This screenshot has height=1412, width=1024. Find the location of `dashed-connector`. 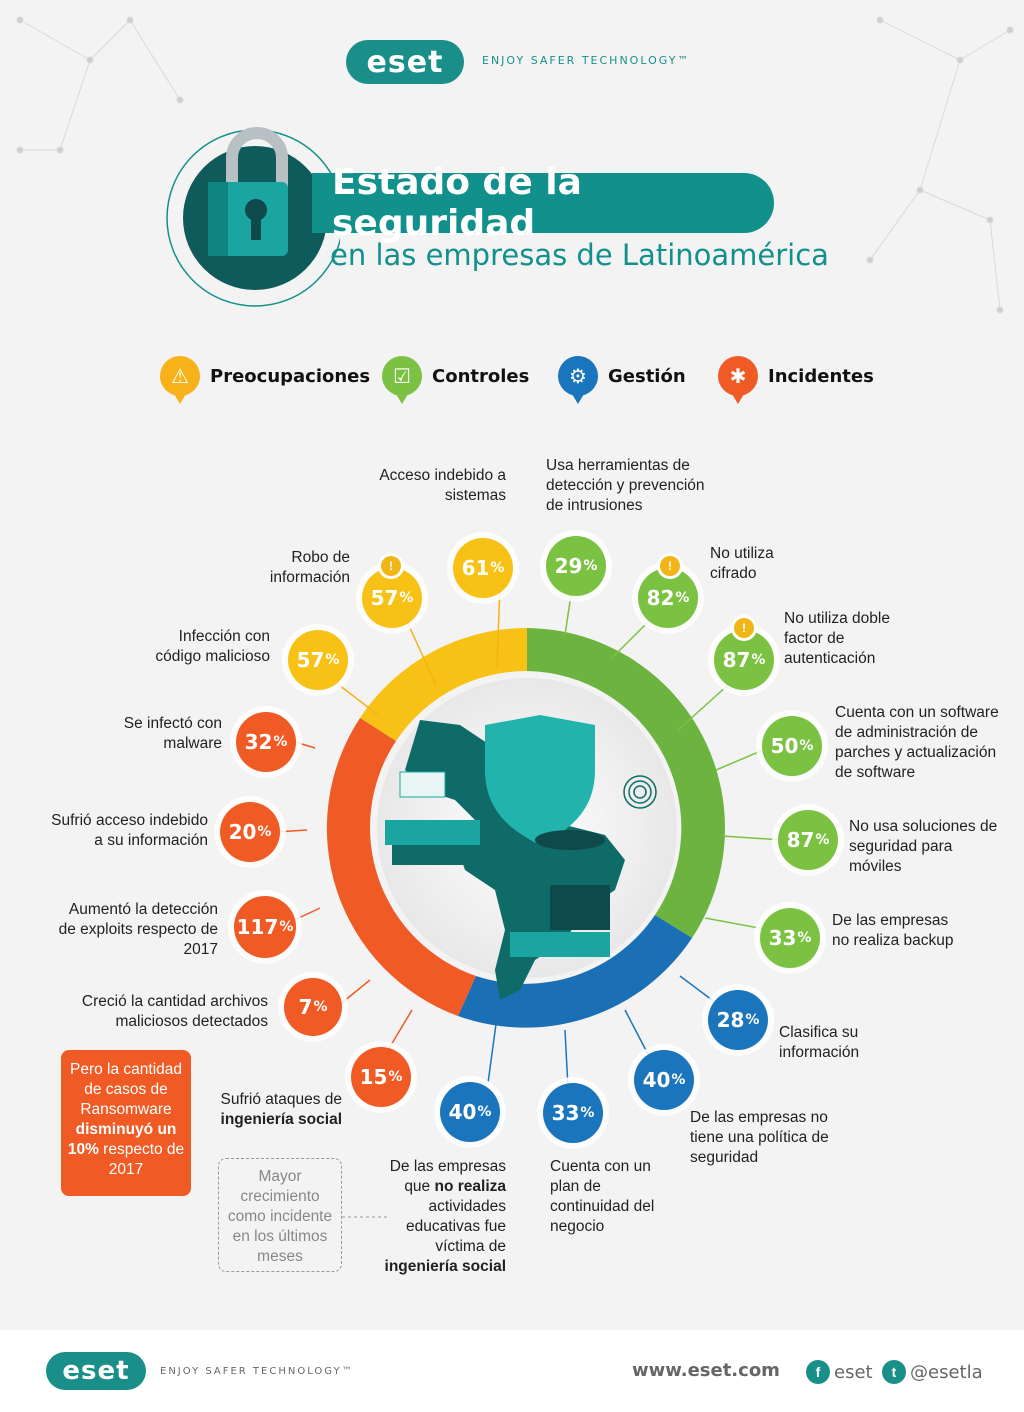

dashed-connector is located at coordinates (364, 1217).